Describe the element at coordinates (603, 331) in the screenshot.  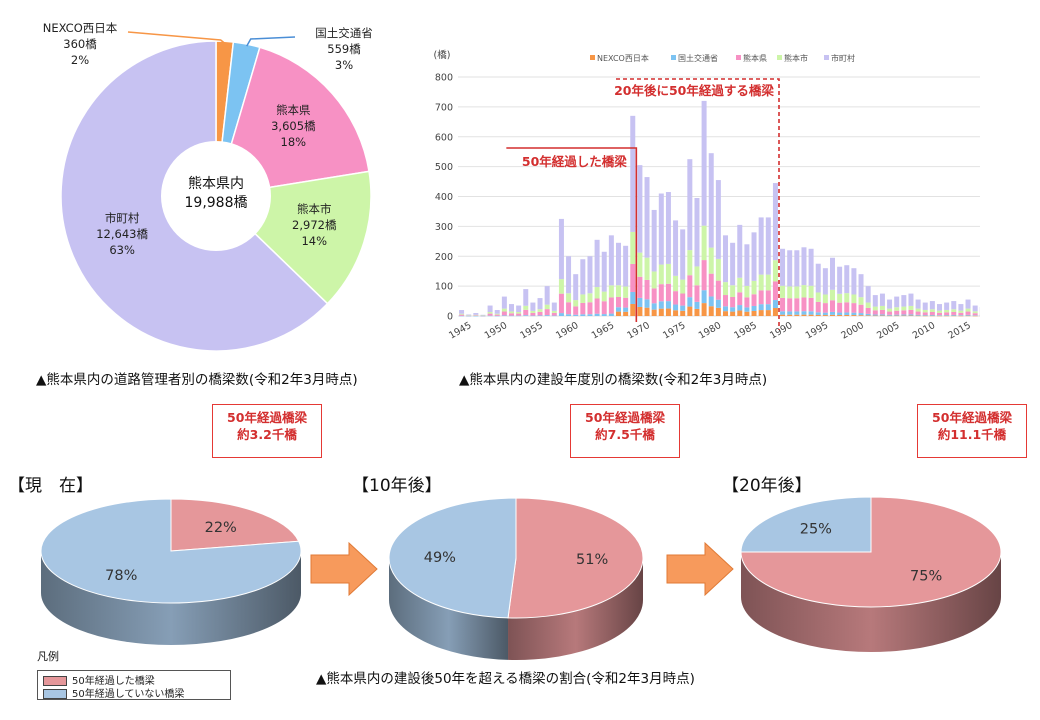
I see `bar-xtick-1965: 1965` at that location.